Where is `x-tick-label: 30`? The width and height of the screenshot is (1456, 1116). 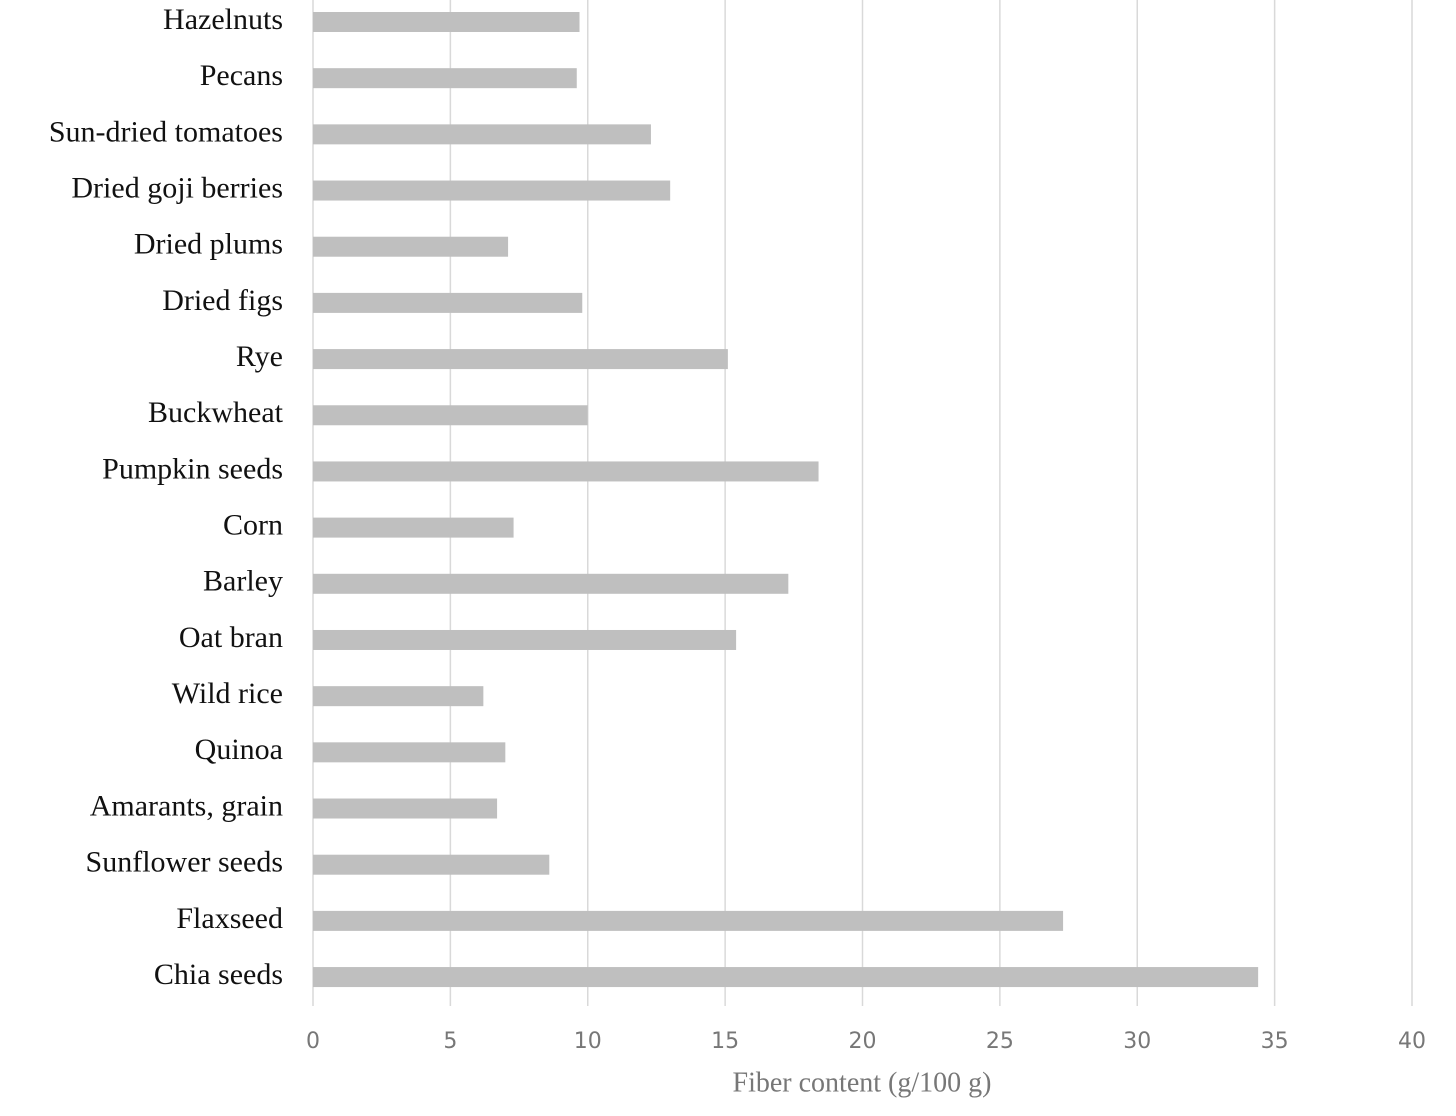
x-tick-label: 30 is located at coordinates (1137, 1041).